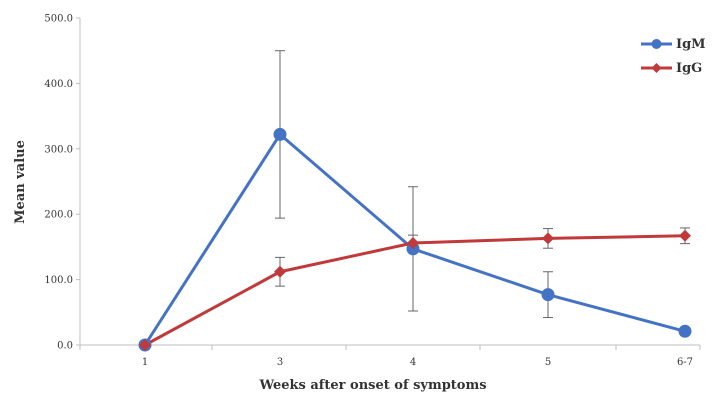  I want to click on y-tick-label: 300.0, so click(58, 149).